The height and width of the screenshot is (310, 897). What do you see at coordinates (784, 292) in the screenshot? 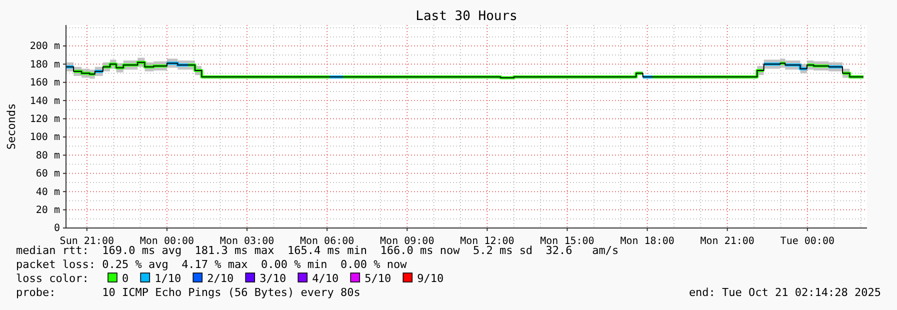
I see `text: end: Tue Oct 21 02:14:28 2025` at bounding box center [784, 292].